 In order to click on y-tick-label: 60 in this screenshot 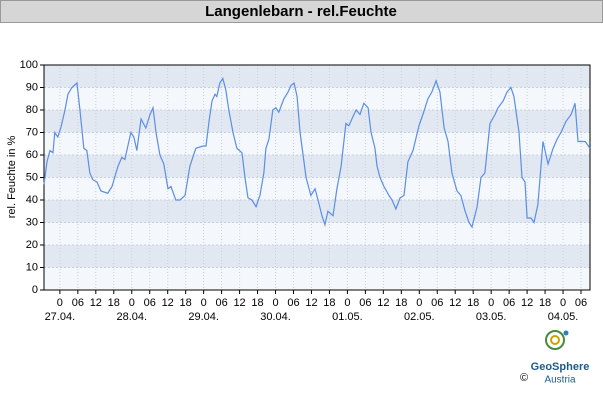, I will do `click(32, 155)`.